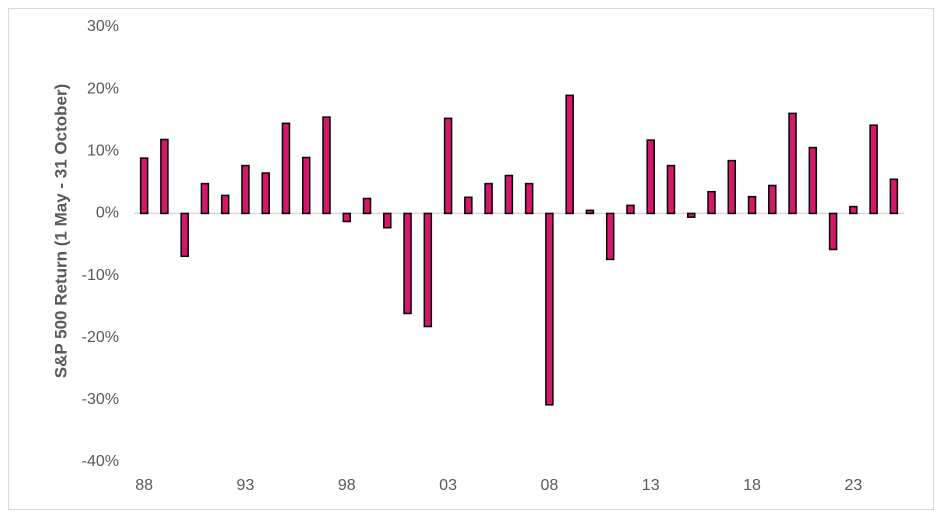 The height and width of the screenshot is (520, 943). What do you see at coordinates (100, 337) in the screenshot?
I see `y-tick-label: -20%` at bounding box center [100, 337].